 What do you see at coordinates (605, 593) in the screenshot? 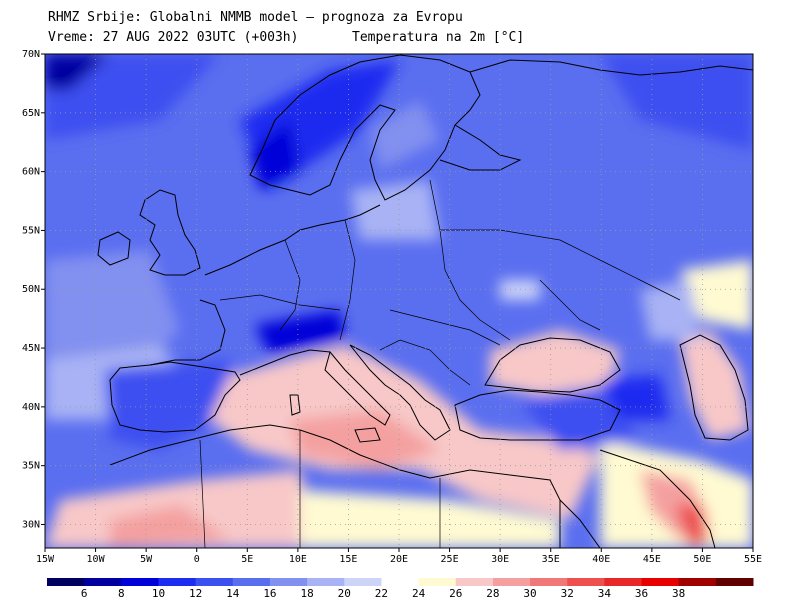
I see `colorbar-label: 34` at bounding box center [605, 593].